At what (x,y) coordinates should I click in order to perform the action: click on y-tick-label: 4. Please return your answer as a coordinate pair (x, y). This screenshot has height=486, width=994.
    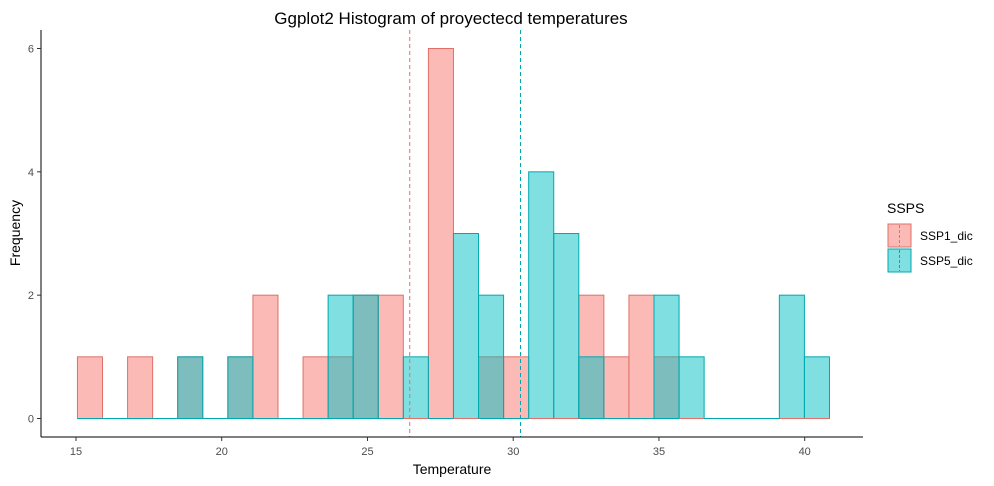
    Looking at the image, I should click on (31, 173).